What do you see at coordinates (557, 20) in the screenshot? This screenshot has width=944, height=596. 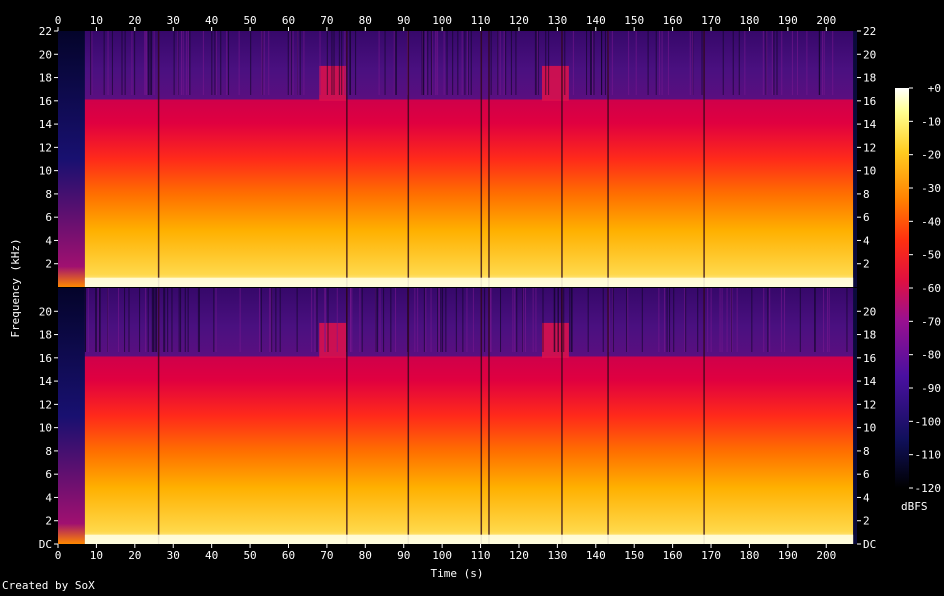 I see `x-tick-label-top: 130` at bounding box center [557, 20].